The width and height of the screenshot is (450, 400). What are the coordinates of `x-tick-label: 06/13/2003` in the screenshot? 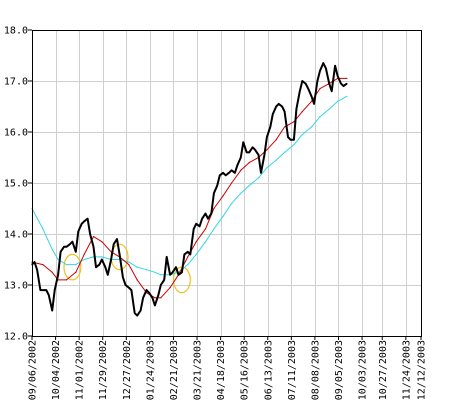 It's located at (268, 370).